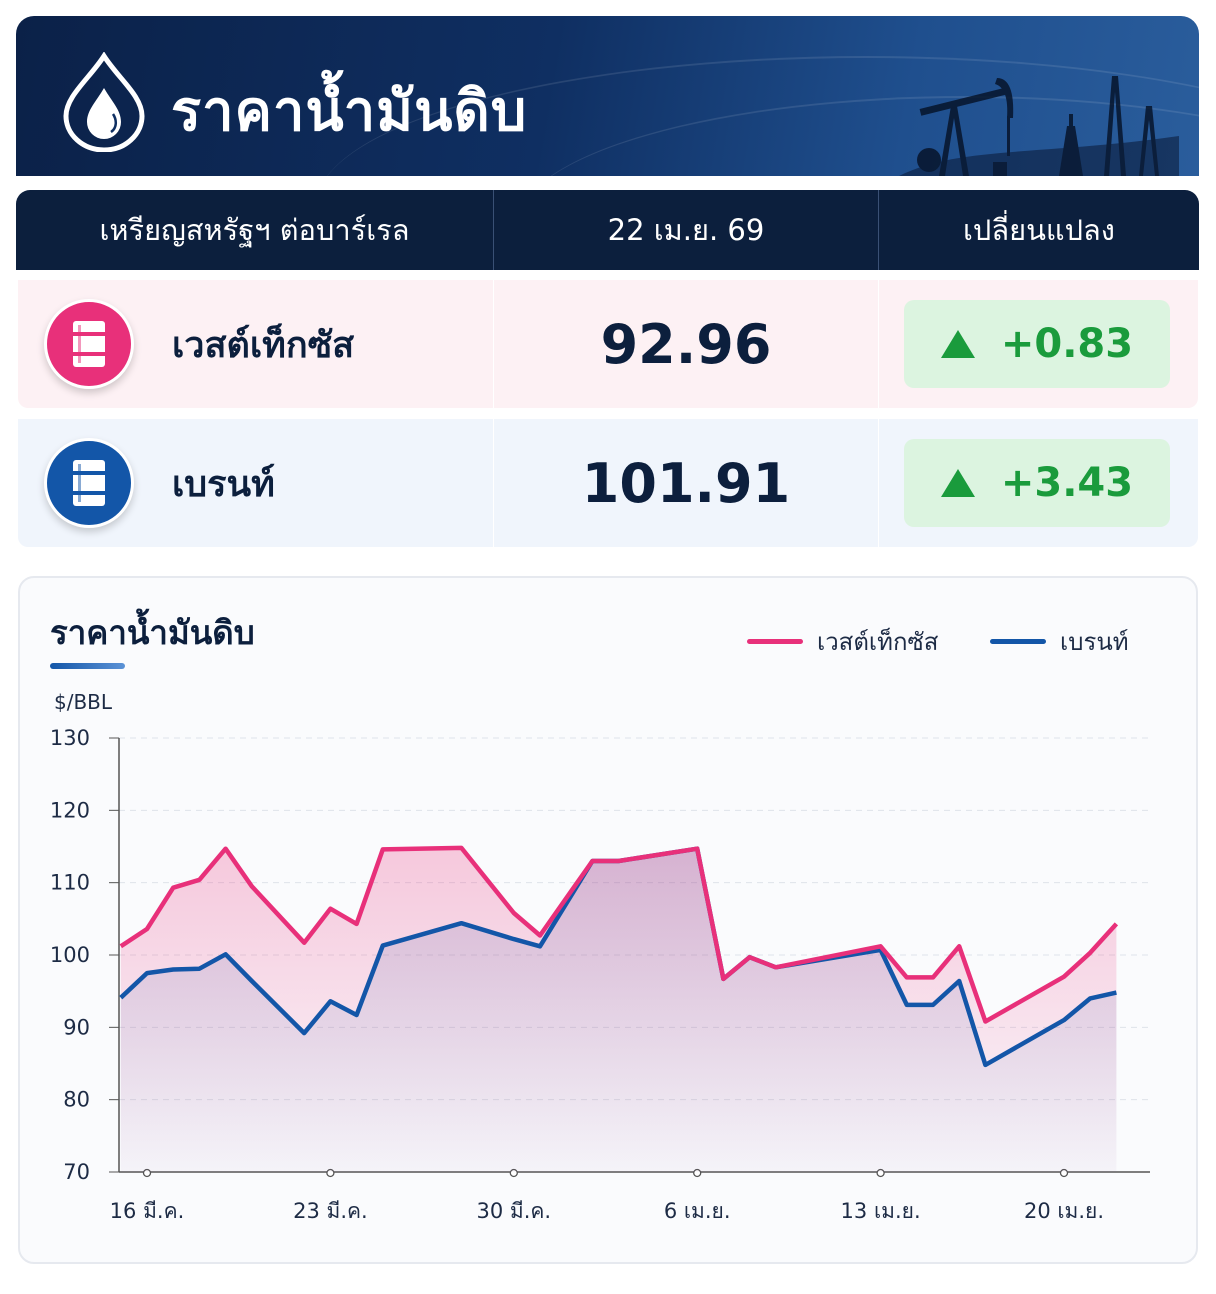 This screenshot has height=1294, width=1216. I want to click on x-tick-label: 23 มี.ค., so click(330, 1211).